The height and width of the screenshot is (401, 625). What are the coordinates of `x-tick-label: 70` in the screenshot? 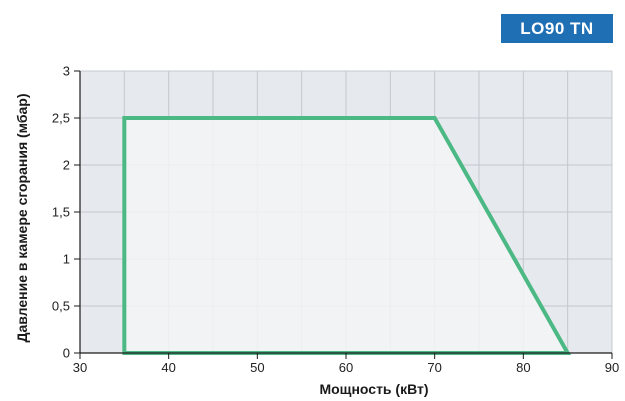 It's located at (434, 367).